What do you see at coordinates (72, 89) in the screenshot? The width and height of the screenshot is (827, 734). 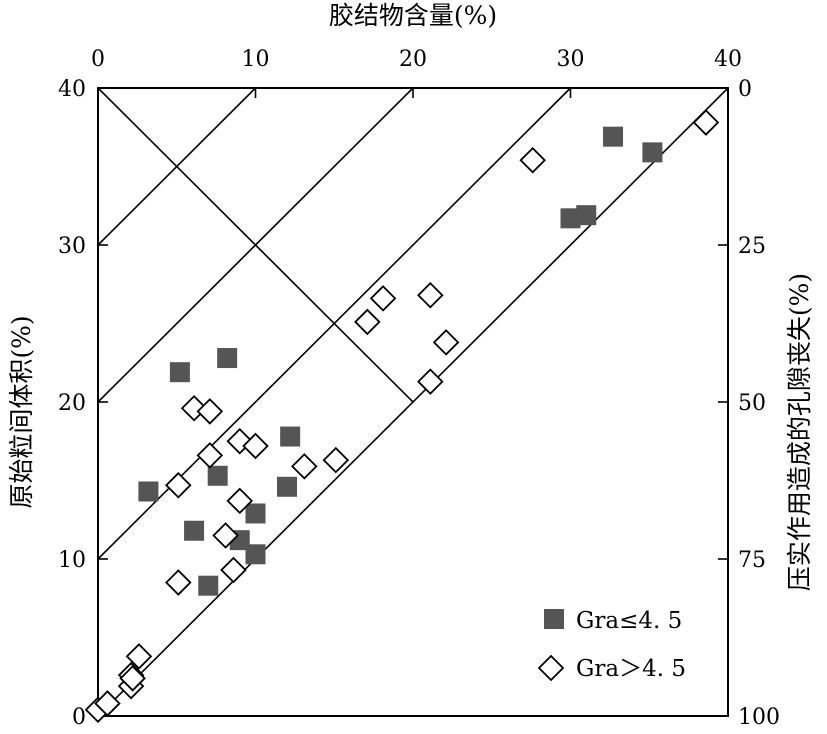 I see `left-tick-label: 40` at bounding box center [72, 89].